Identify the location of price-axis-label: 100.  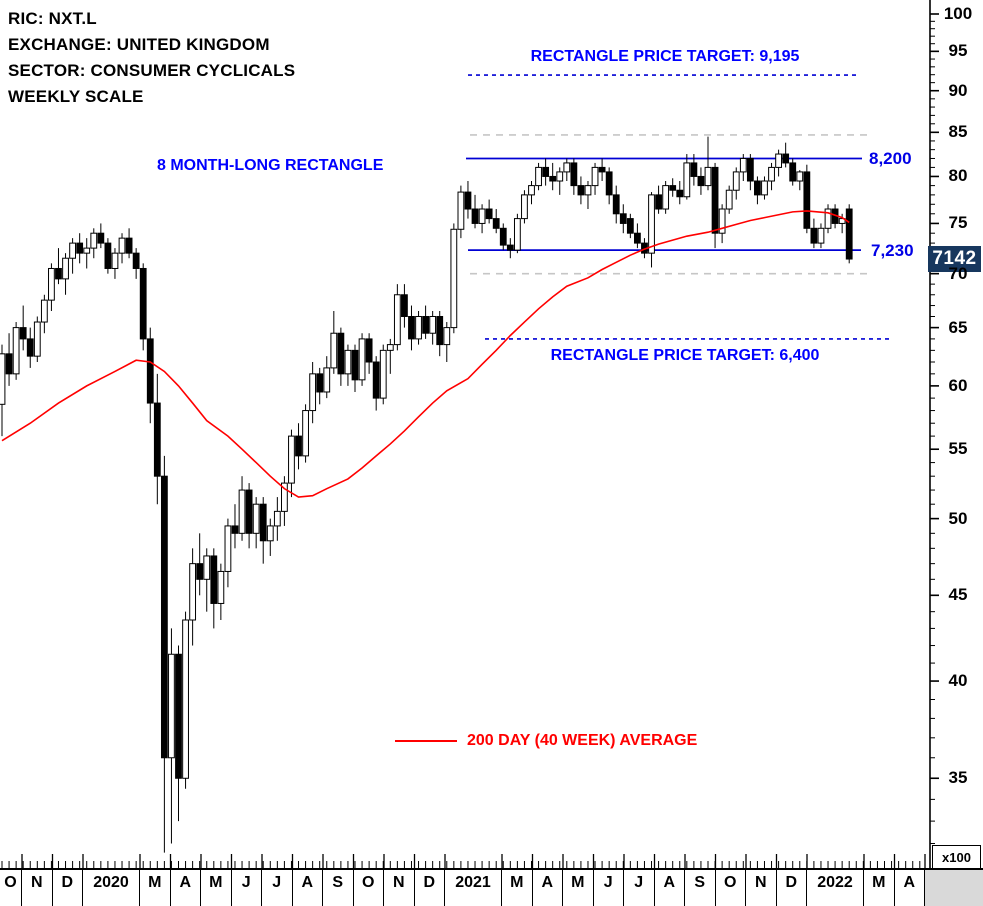
(958, 13).